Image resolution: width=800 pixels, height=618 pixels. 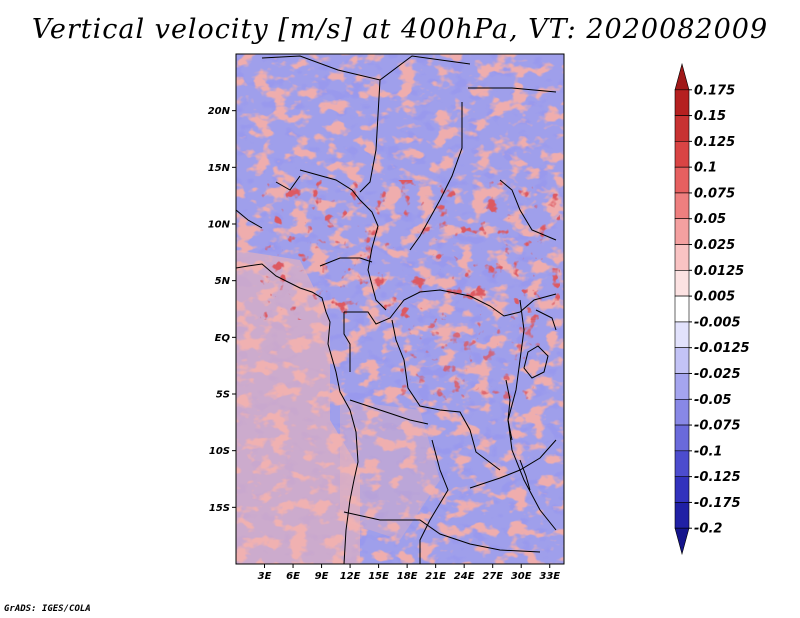 What do you see at coordinates (708, 451) in the screenshot?
I see `colorbar-label: -0.1` at bounding box center [708, 451].